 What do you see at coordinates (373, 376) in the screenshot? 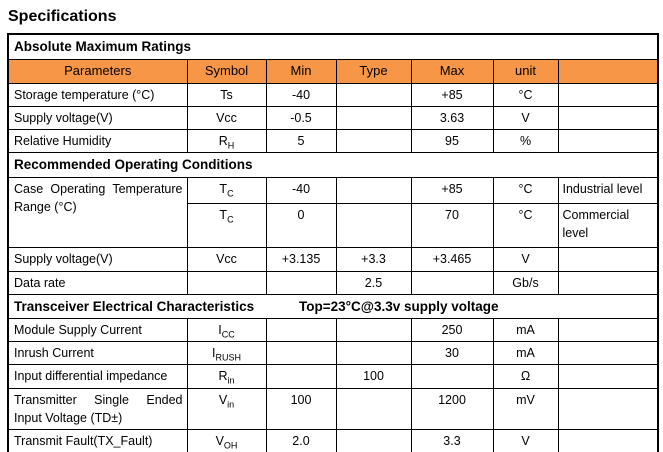
I see `type-cell: 100` at bounding box center [373, 376].